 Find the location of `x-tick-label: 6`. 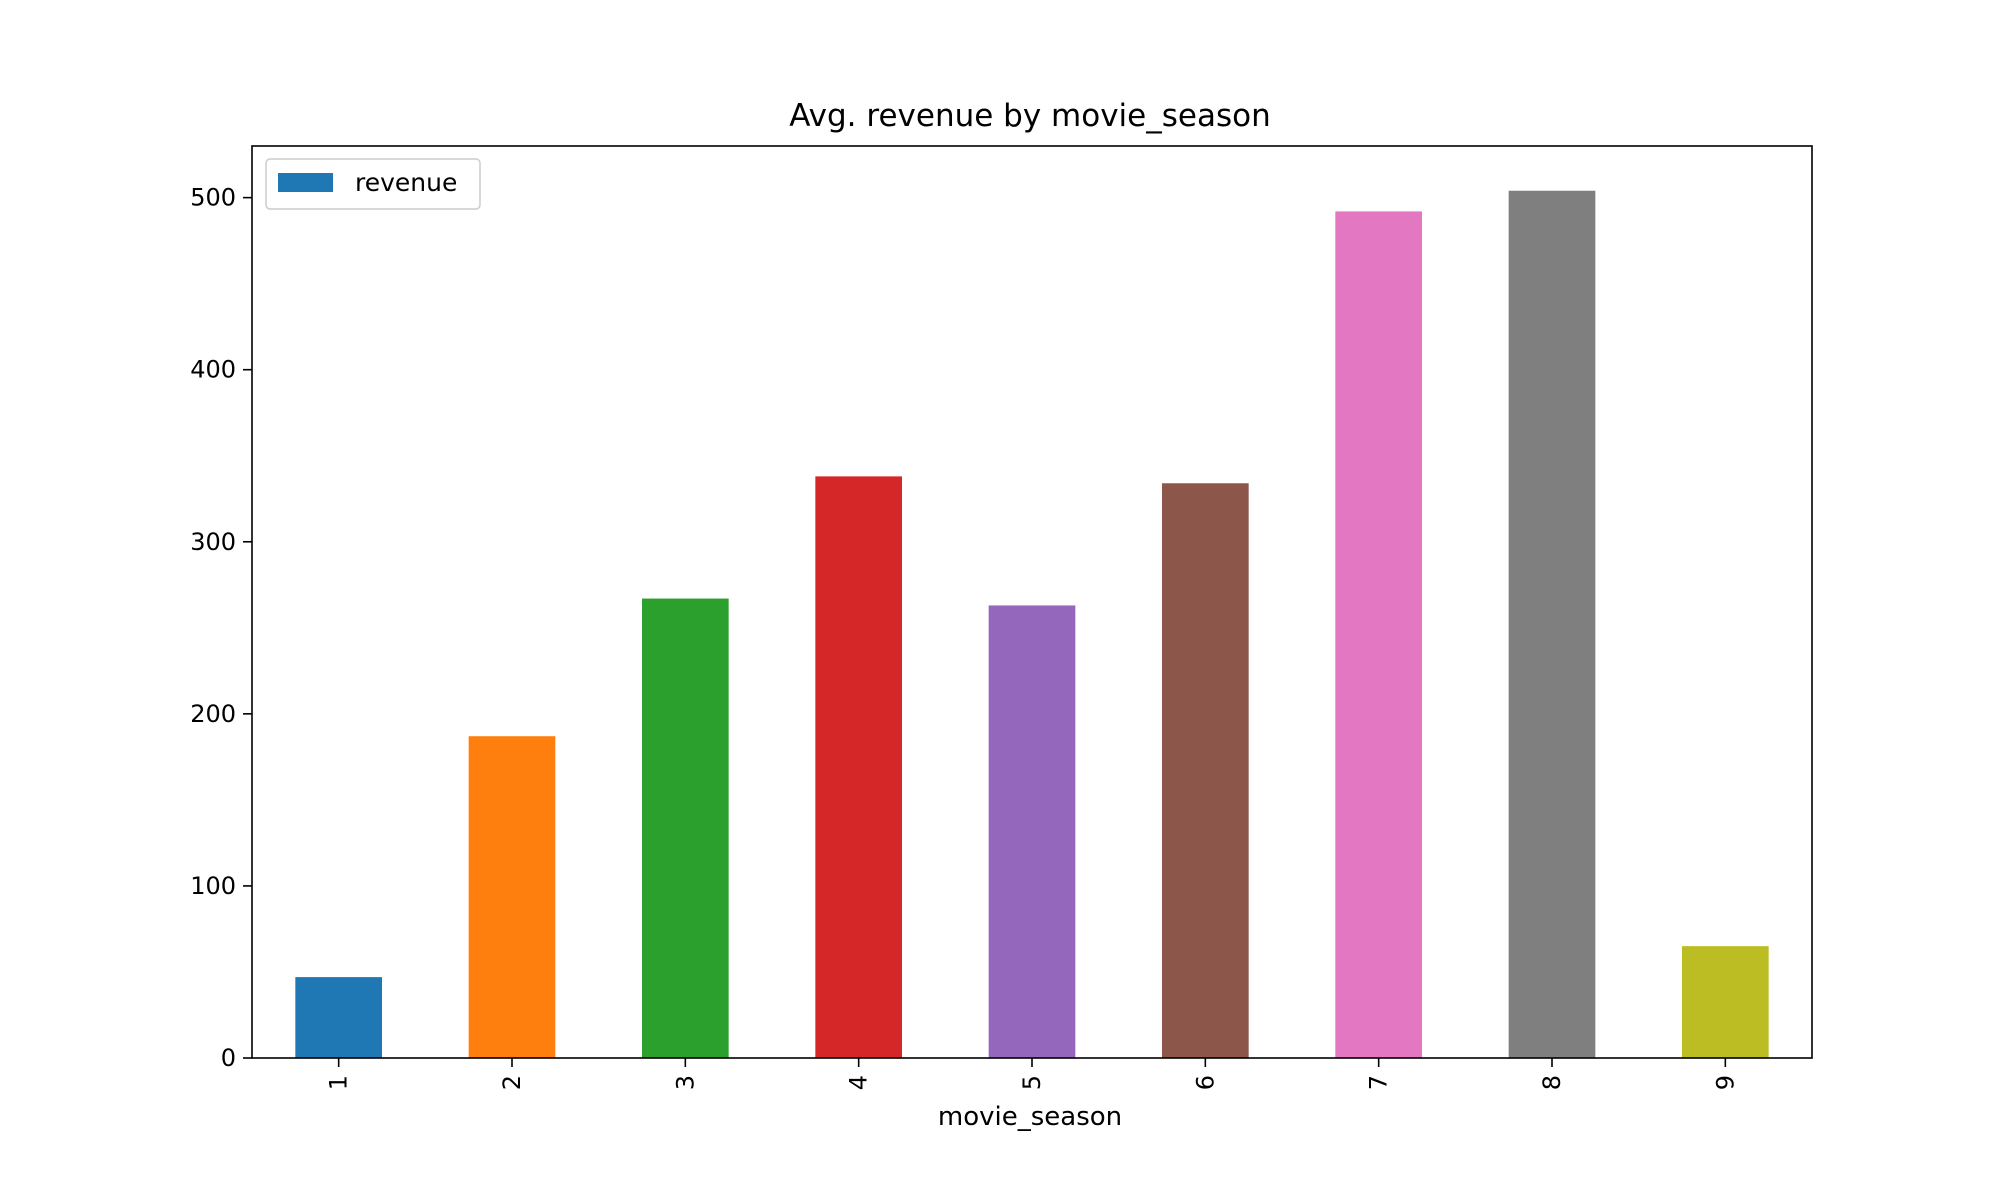

x-tick-label: 6 is located at coordinates (1205, 1082).